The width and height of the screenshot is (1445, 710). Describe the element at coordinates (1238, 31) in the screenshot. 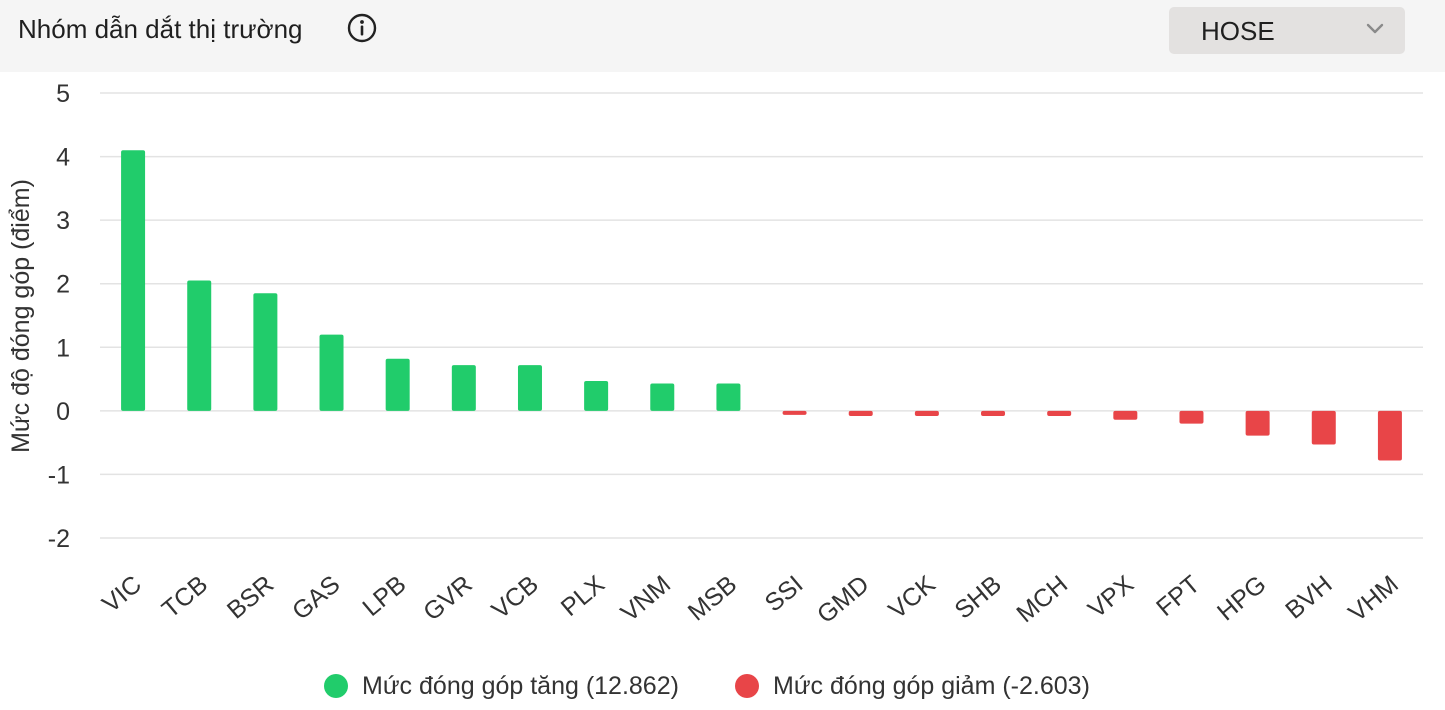

I see `exchange-select-value: HOSE` at that location.